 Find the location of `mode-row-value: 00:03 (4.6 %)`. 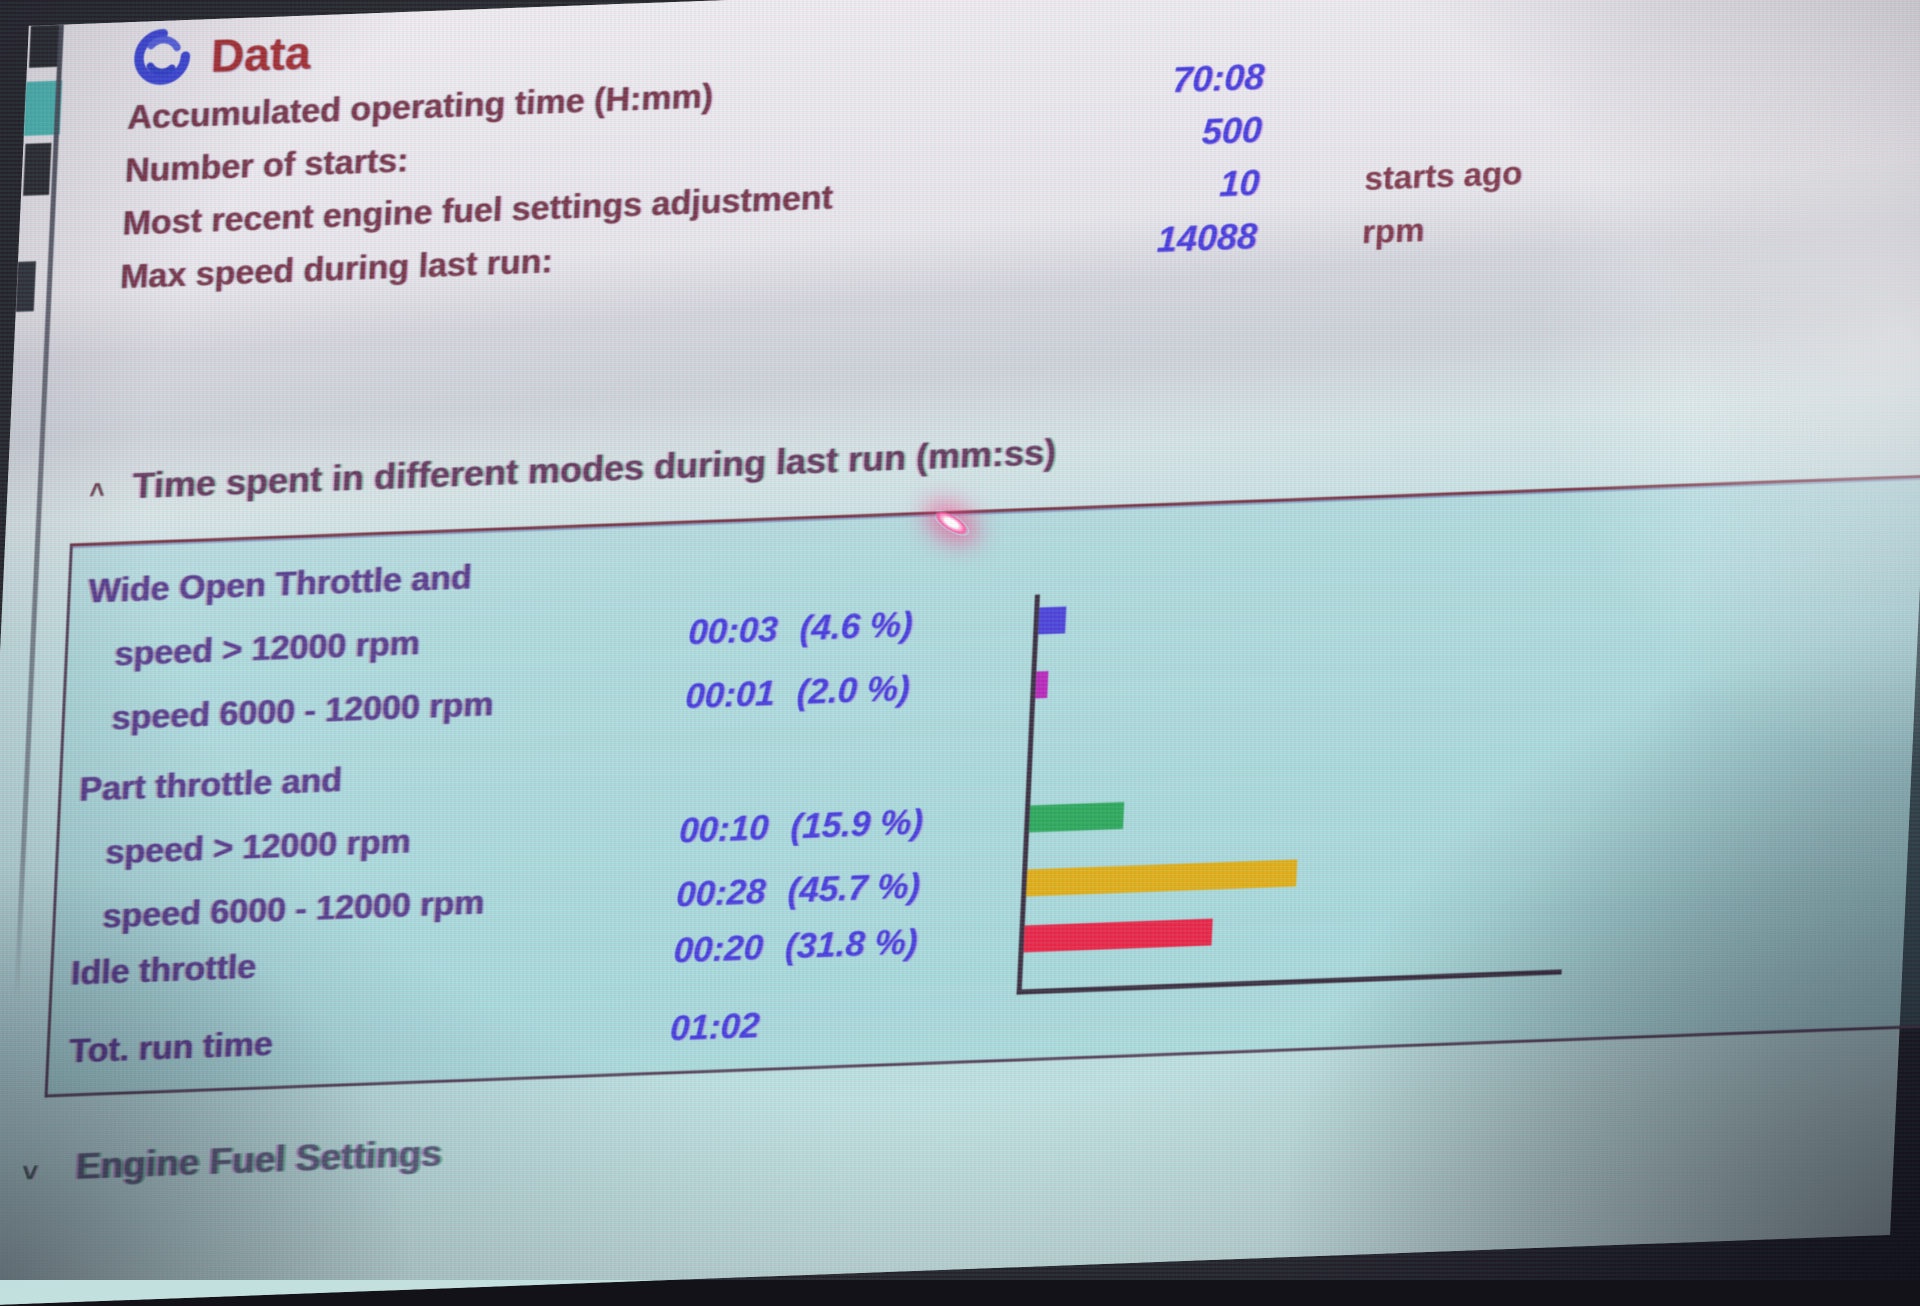

mode-row-value: 00:03 (4.6 %) is located at coordinates (873, 626).